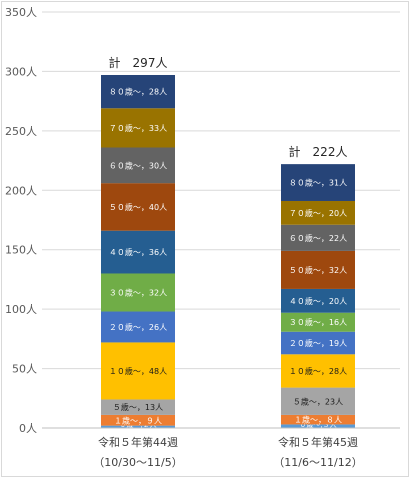 The height and width of the screenshot is (478, 410). I want to click on data-label: ４０歳～，36人, so click(138, 252).